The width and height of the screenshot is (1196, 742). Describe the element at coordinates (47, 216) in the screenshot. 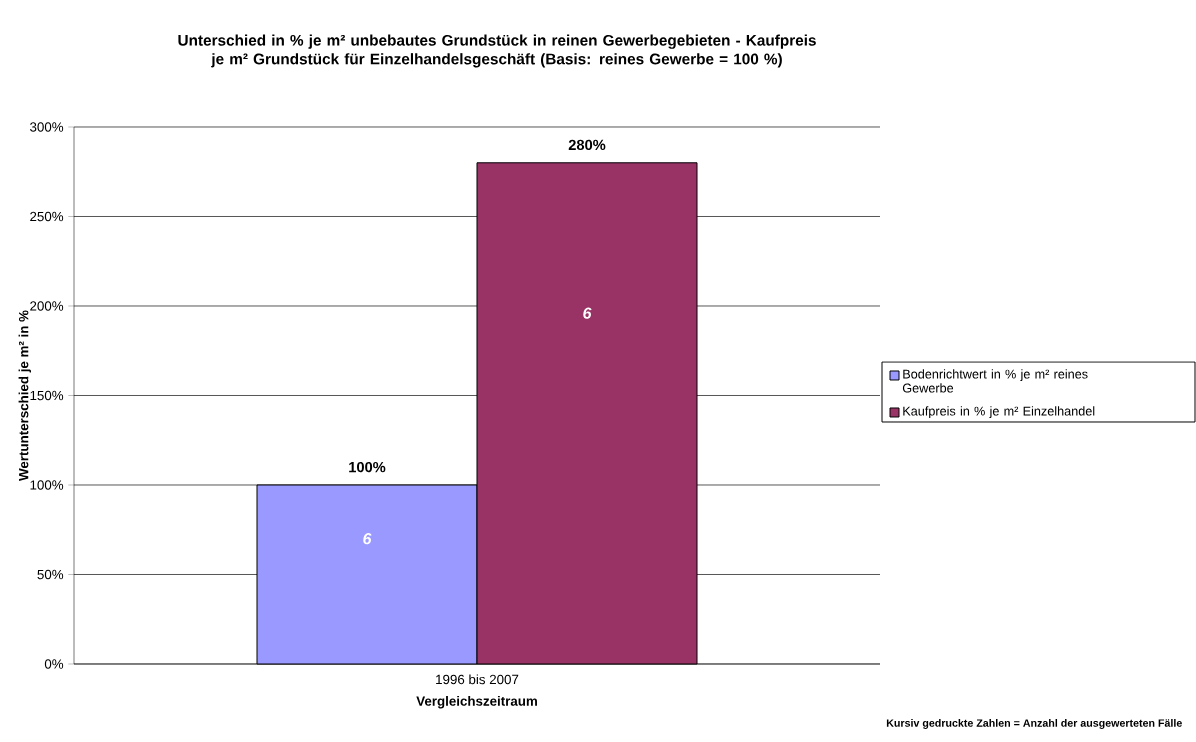

I see `y-tick-label: 250%` at that location.